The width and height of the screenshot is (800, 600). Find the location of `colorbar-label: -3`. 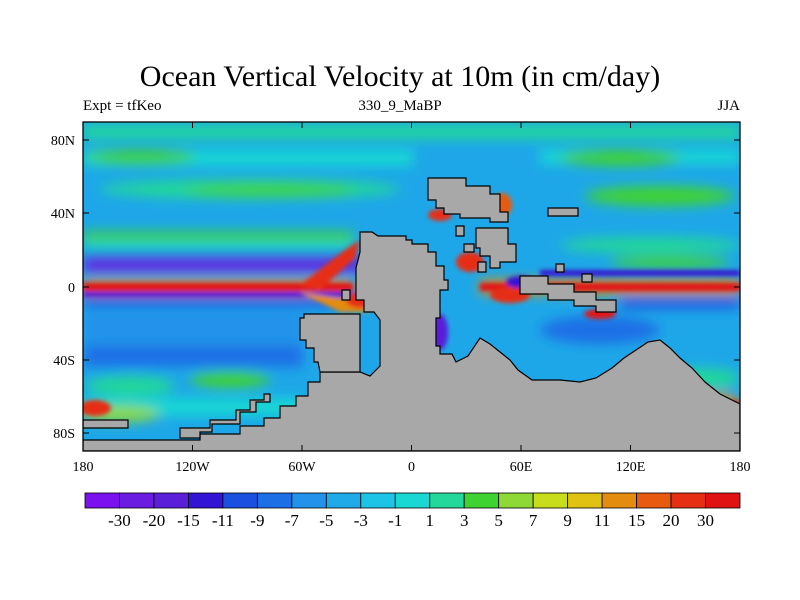

colorbar-label: -3 is located at coordinates (361, 520).